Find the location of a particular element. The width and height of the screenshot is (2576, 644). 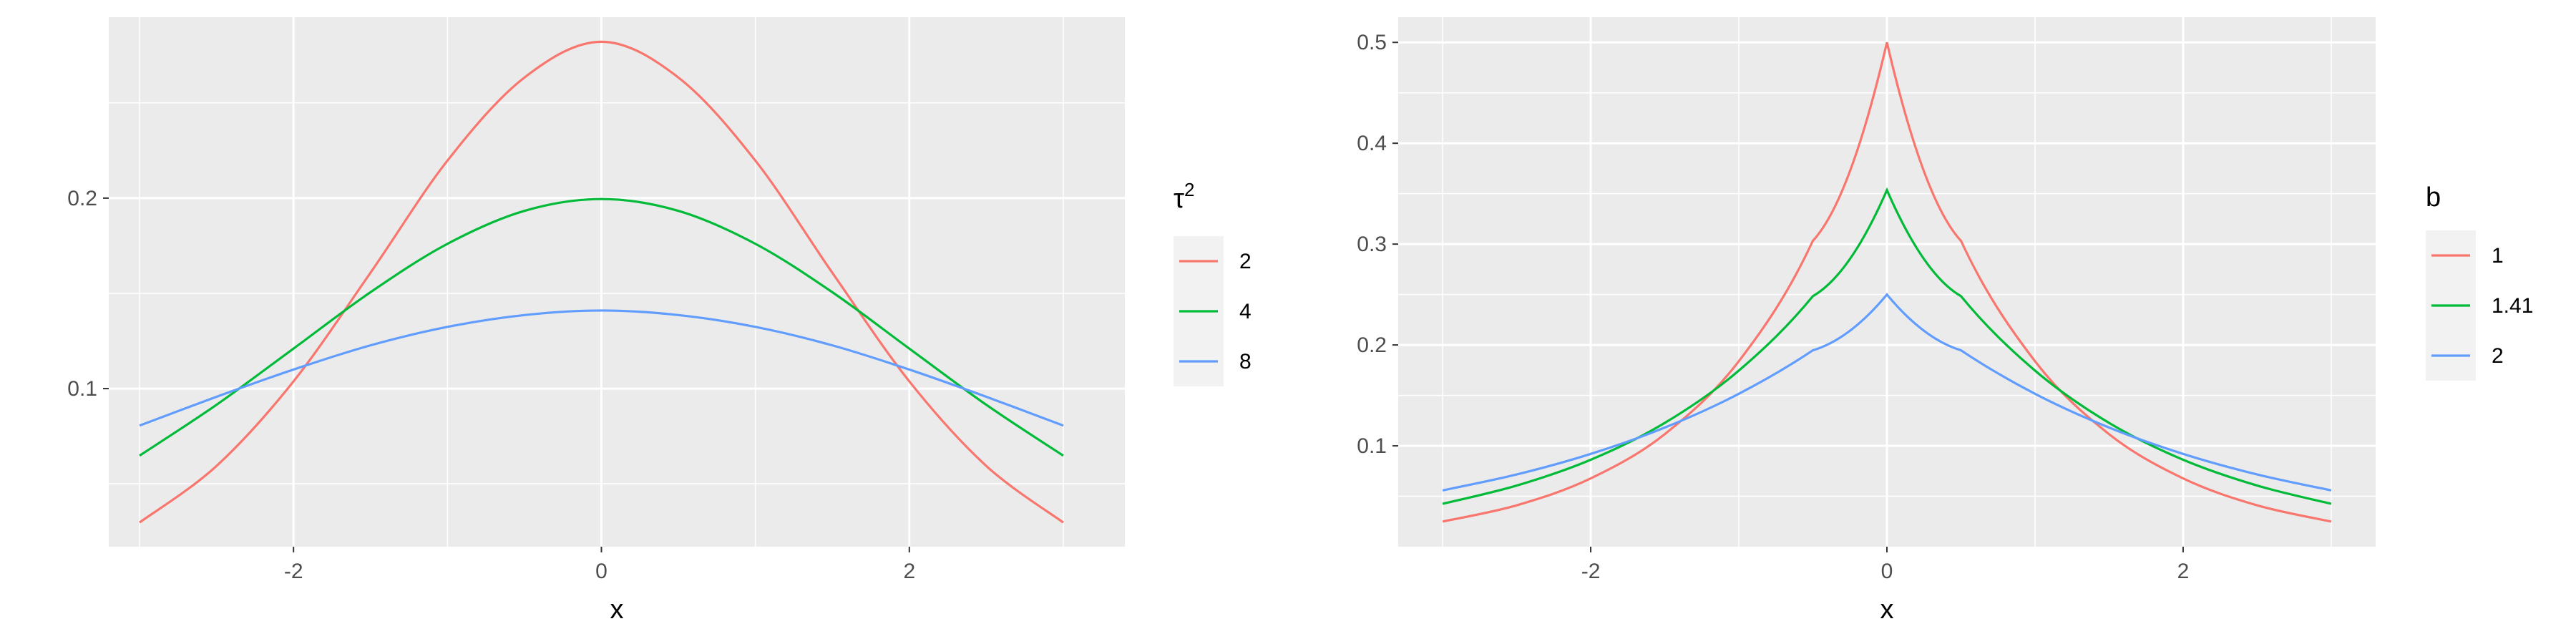

legend: b 1 1.41 2 is located at coordinates (2479, 281).